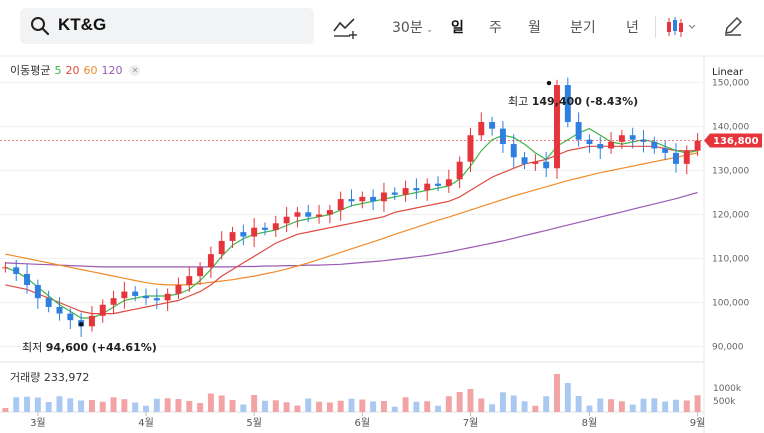 This screenshot has width=764, height=433. I want to click on x-tick-label: 7월, so click(471, 423).